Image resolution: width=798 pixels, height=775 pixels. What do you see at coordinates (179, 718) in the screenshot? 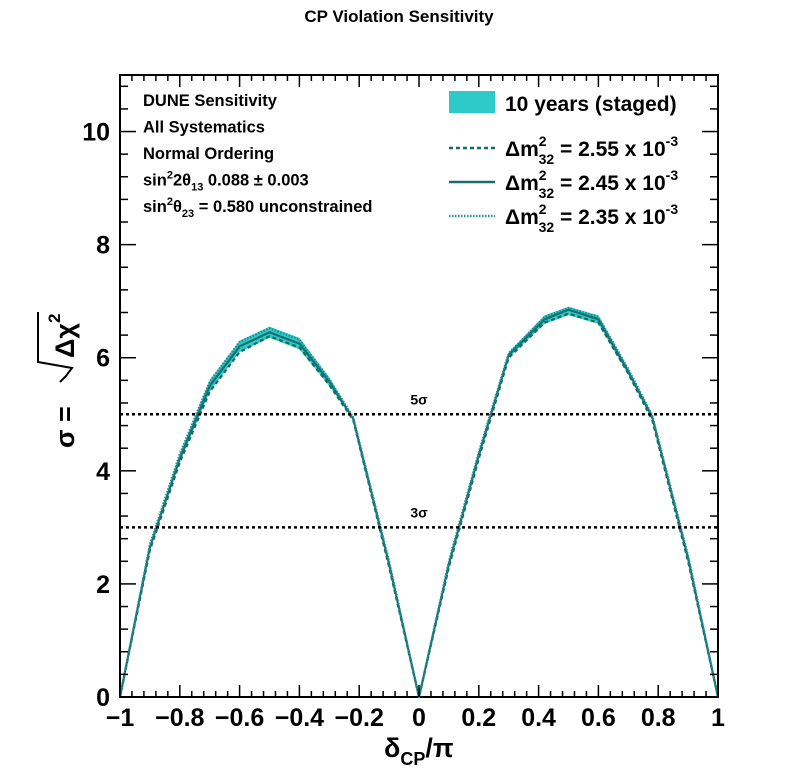
I see `x-tick-label: −0.8` at bounding box center [179, 718].